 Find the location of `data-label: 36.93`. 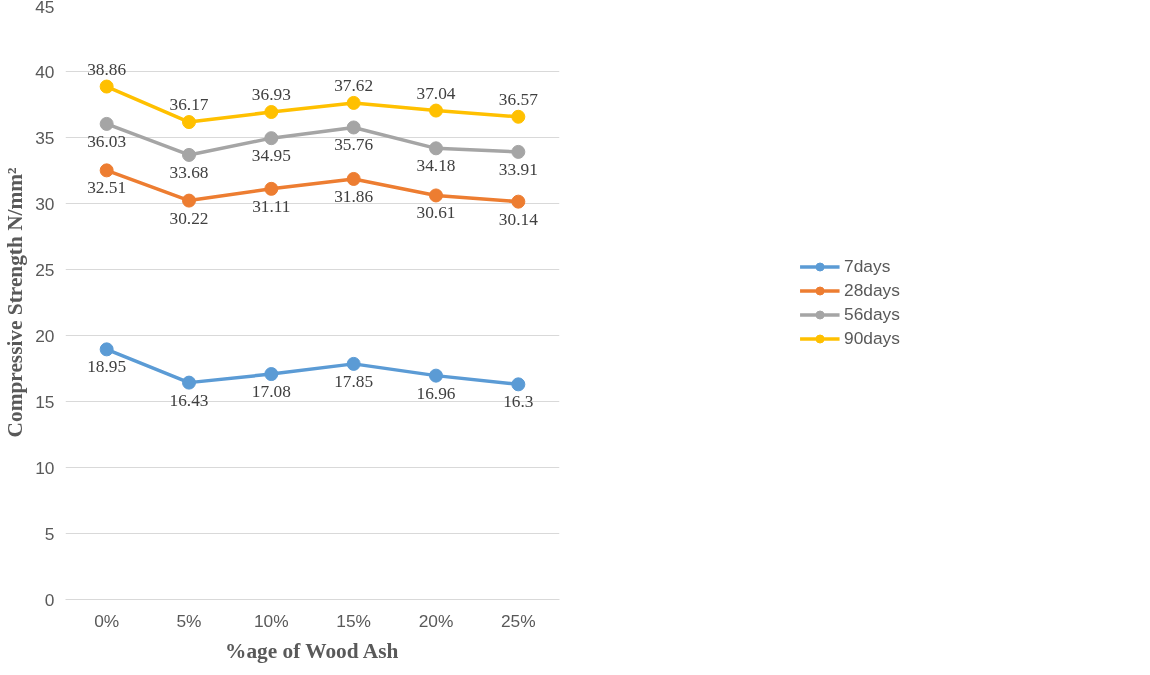

data-label: 36.93 is located at coordinates (271, 95).